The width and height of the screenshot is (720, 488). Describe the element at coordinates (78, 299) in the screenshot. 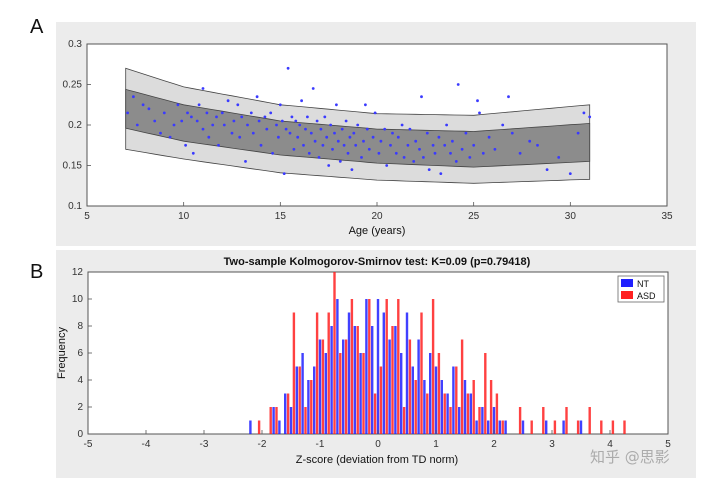

I see `y-tick-label: 10` at that location.